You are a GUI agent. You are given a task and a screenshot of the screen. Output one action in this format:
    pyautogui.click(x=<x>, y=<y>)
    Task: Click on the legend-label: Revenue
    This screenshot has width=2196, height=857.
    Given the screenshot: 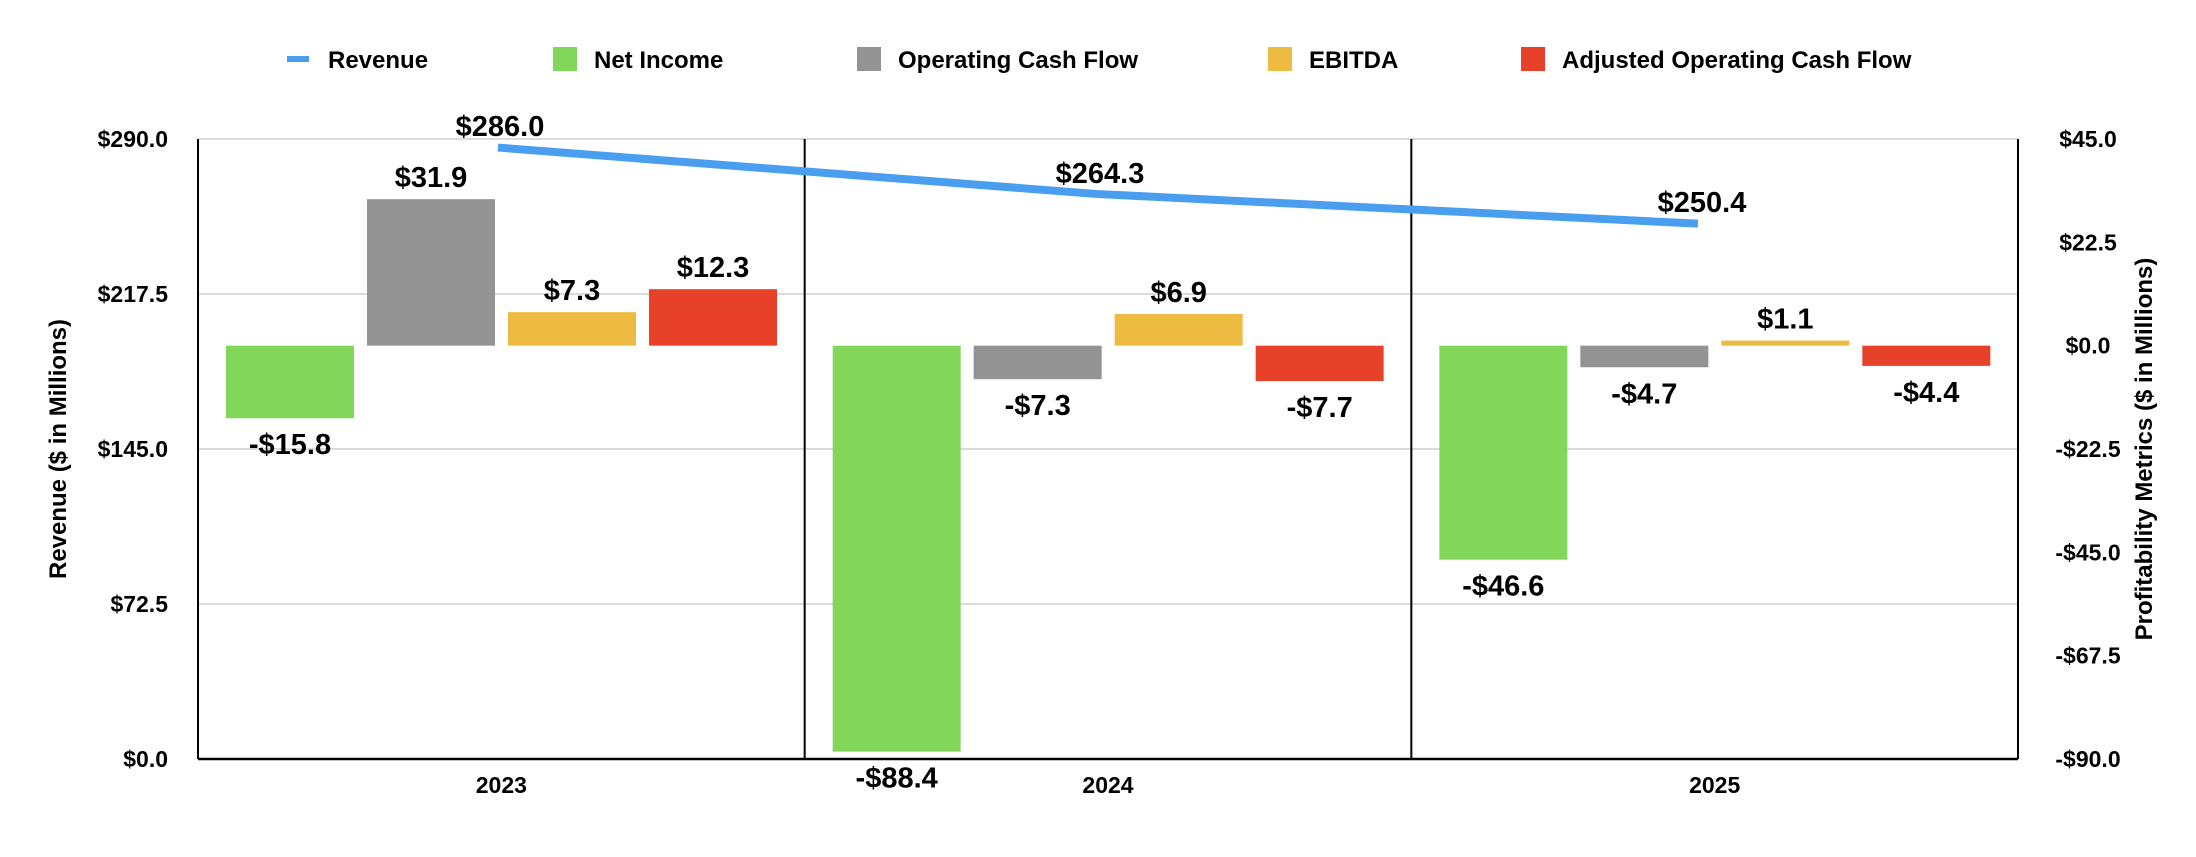 What is the action you would take?
    pyautogui.click(x=378, y=60)
    